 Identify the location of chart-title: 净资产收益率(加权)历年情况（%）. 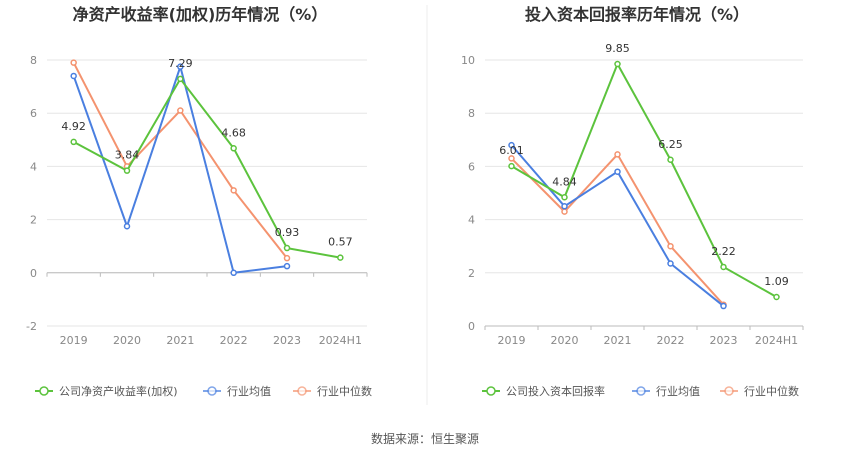
(200, 14).